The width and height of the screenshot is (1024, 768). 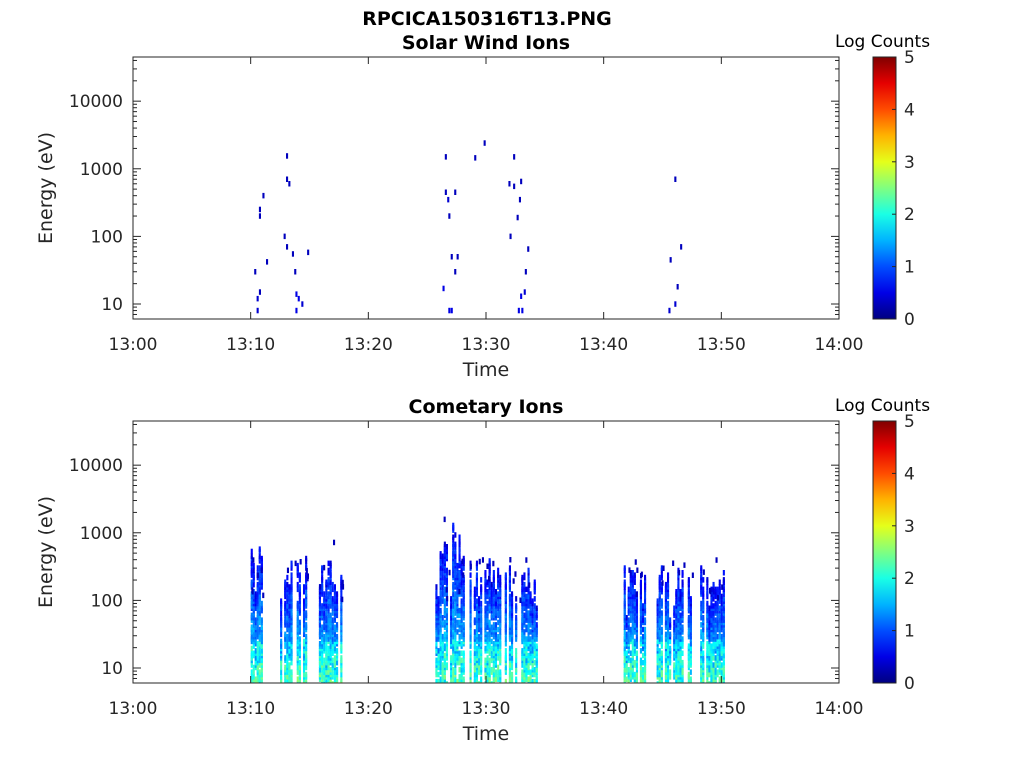 What do you see at coordinates (107, 601) in the screenshot?
I see `y-tick-label: 100` at bounding box center [107, 601].